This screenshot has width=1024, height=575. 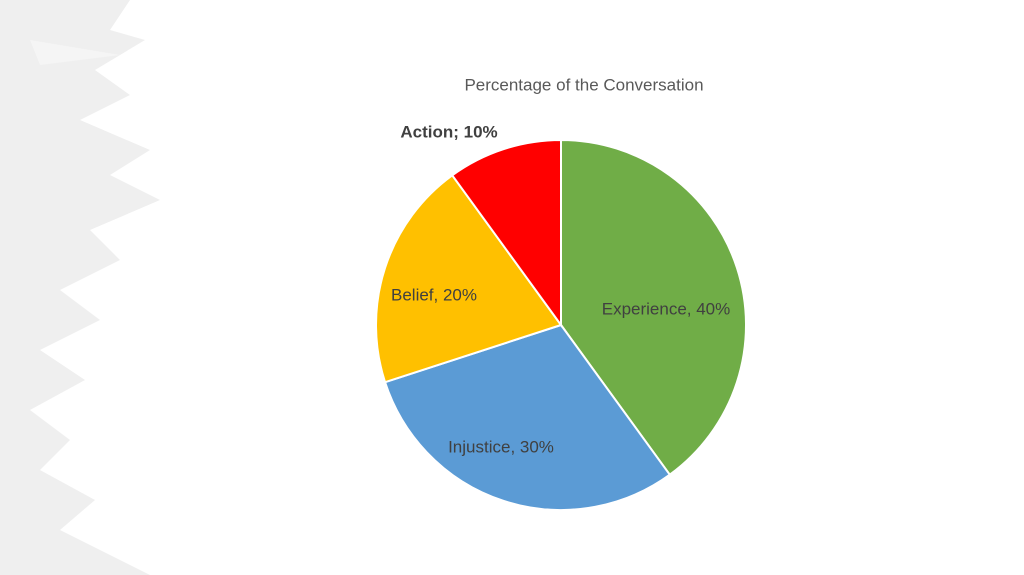 What do you see at coordinates (448, 131) in the screenshot?
I see `data-label: Action; 10%` at bounding box center [448, 131].